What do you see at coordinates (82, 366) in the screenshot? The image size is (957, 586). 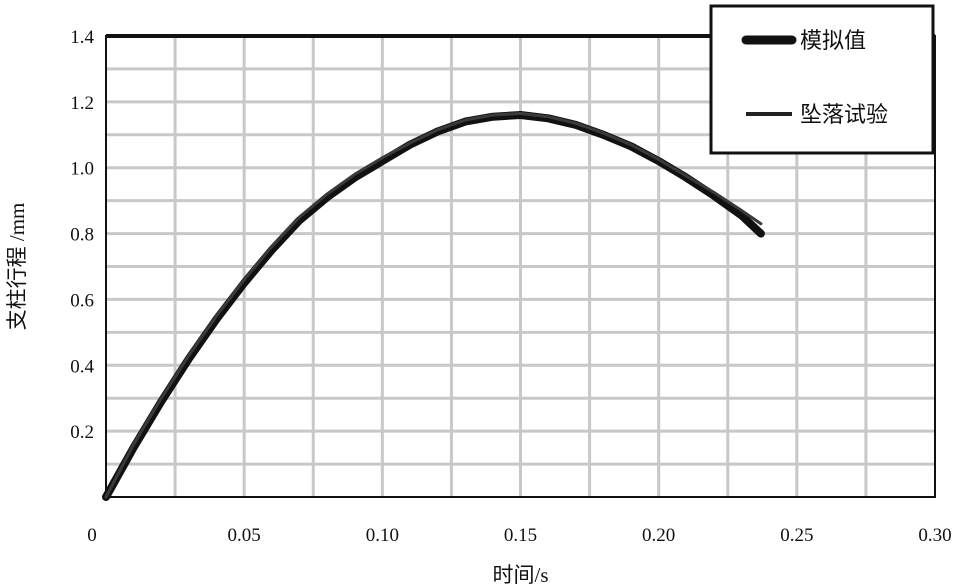 I see `y-tick-label: 0.4` at bounding box center [82, 366].